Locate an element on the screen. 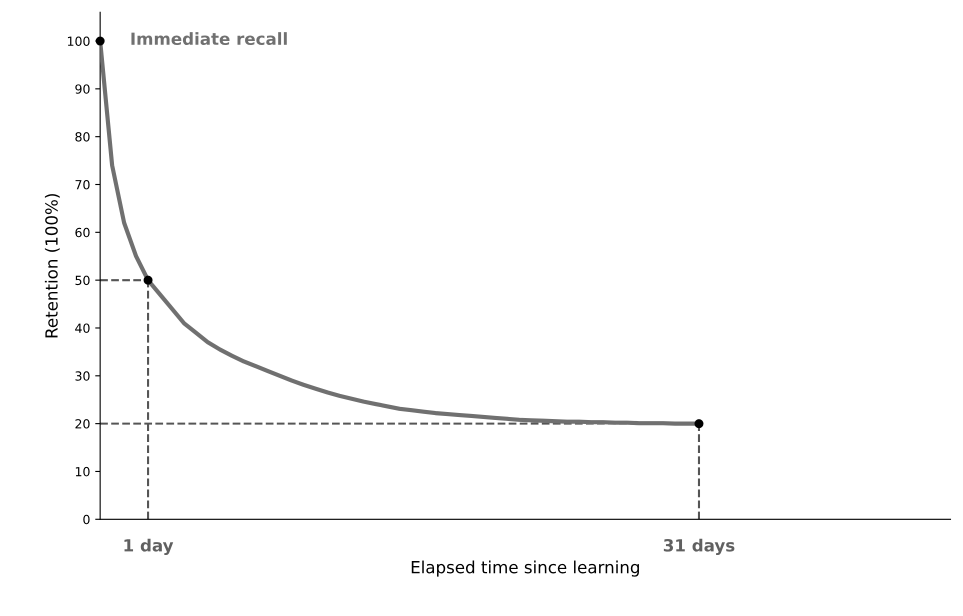  y-axis-title: Retention (100%) is located at coordinates (52, 266).